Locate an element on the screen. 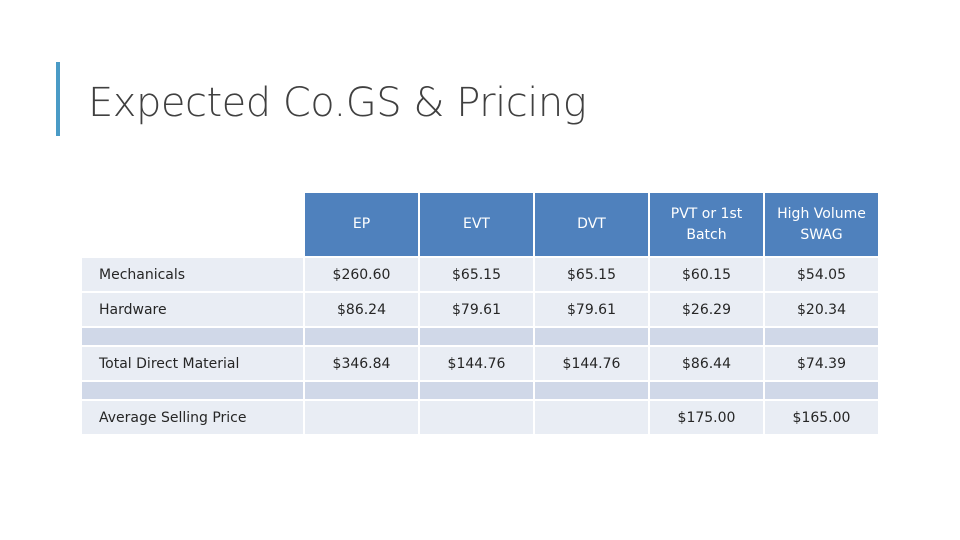 This screenshot has width=960, height=540. column-header-evt: EVT is located at coordinates (476, 224).